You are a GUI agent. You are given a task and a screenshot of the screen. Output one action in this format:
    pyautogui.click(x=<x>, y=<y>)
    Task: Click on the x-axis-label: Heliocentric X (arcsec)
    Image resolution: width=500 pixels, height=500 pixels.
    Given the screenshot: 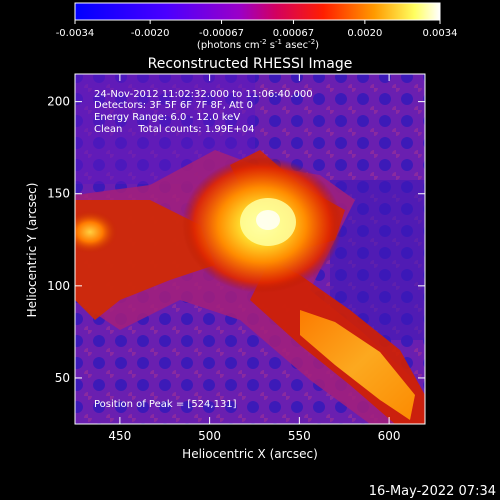 What is the action you would take?
    pyautogui.click(x=250, y=454)
    